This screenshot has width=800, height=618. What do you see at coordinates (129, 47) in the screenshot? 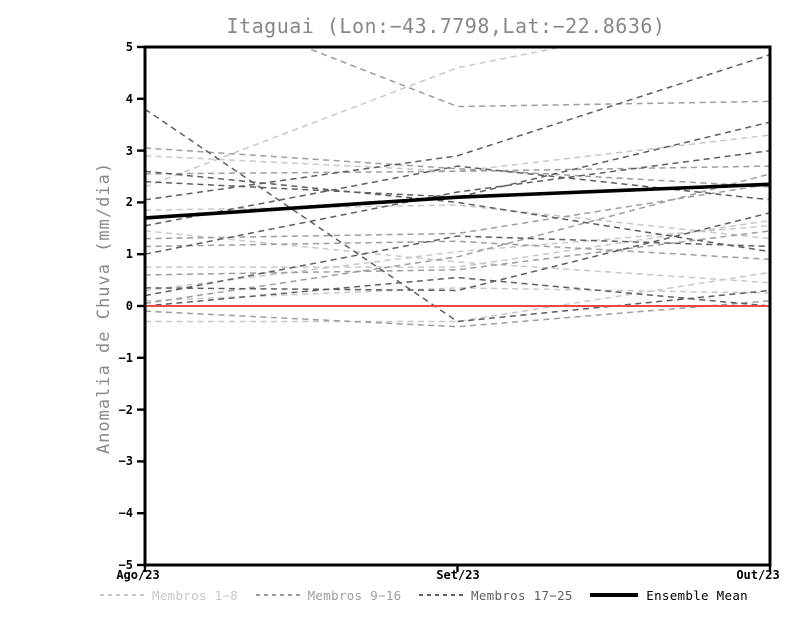
I see `y-tick-label: 5` at bounding box center [129, 47].